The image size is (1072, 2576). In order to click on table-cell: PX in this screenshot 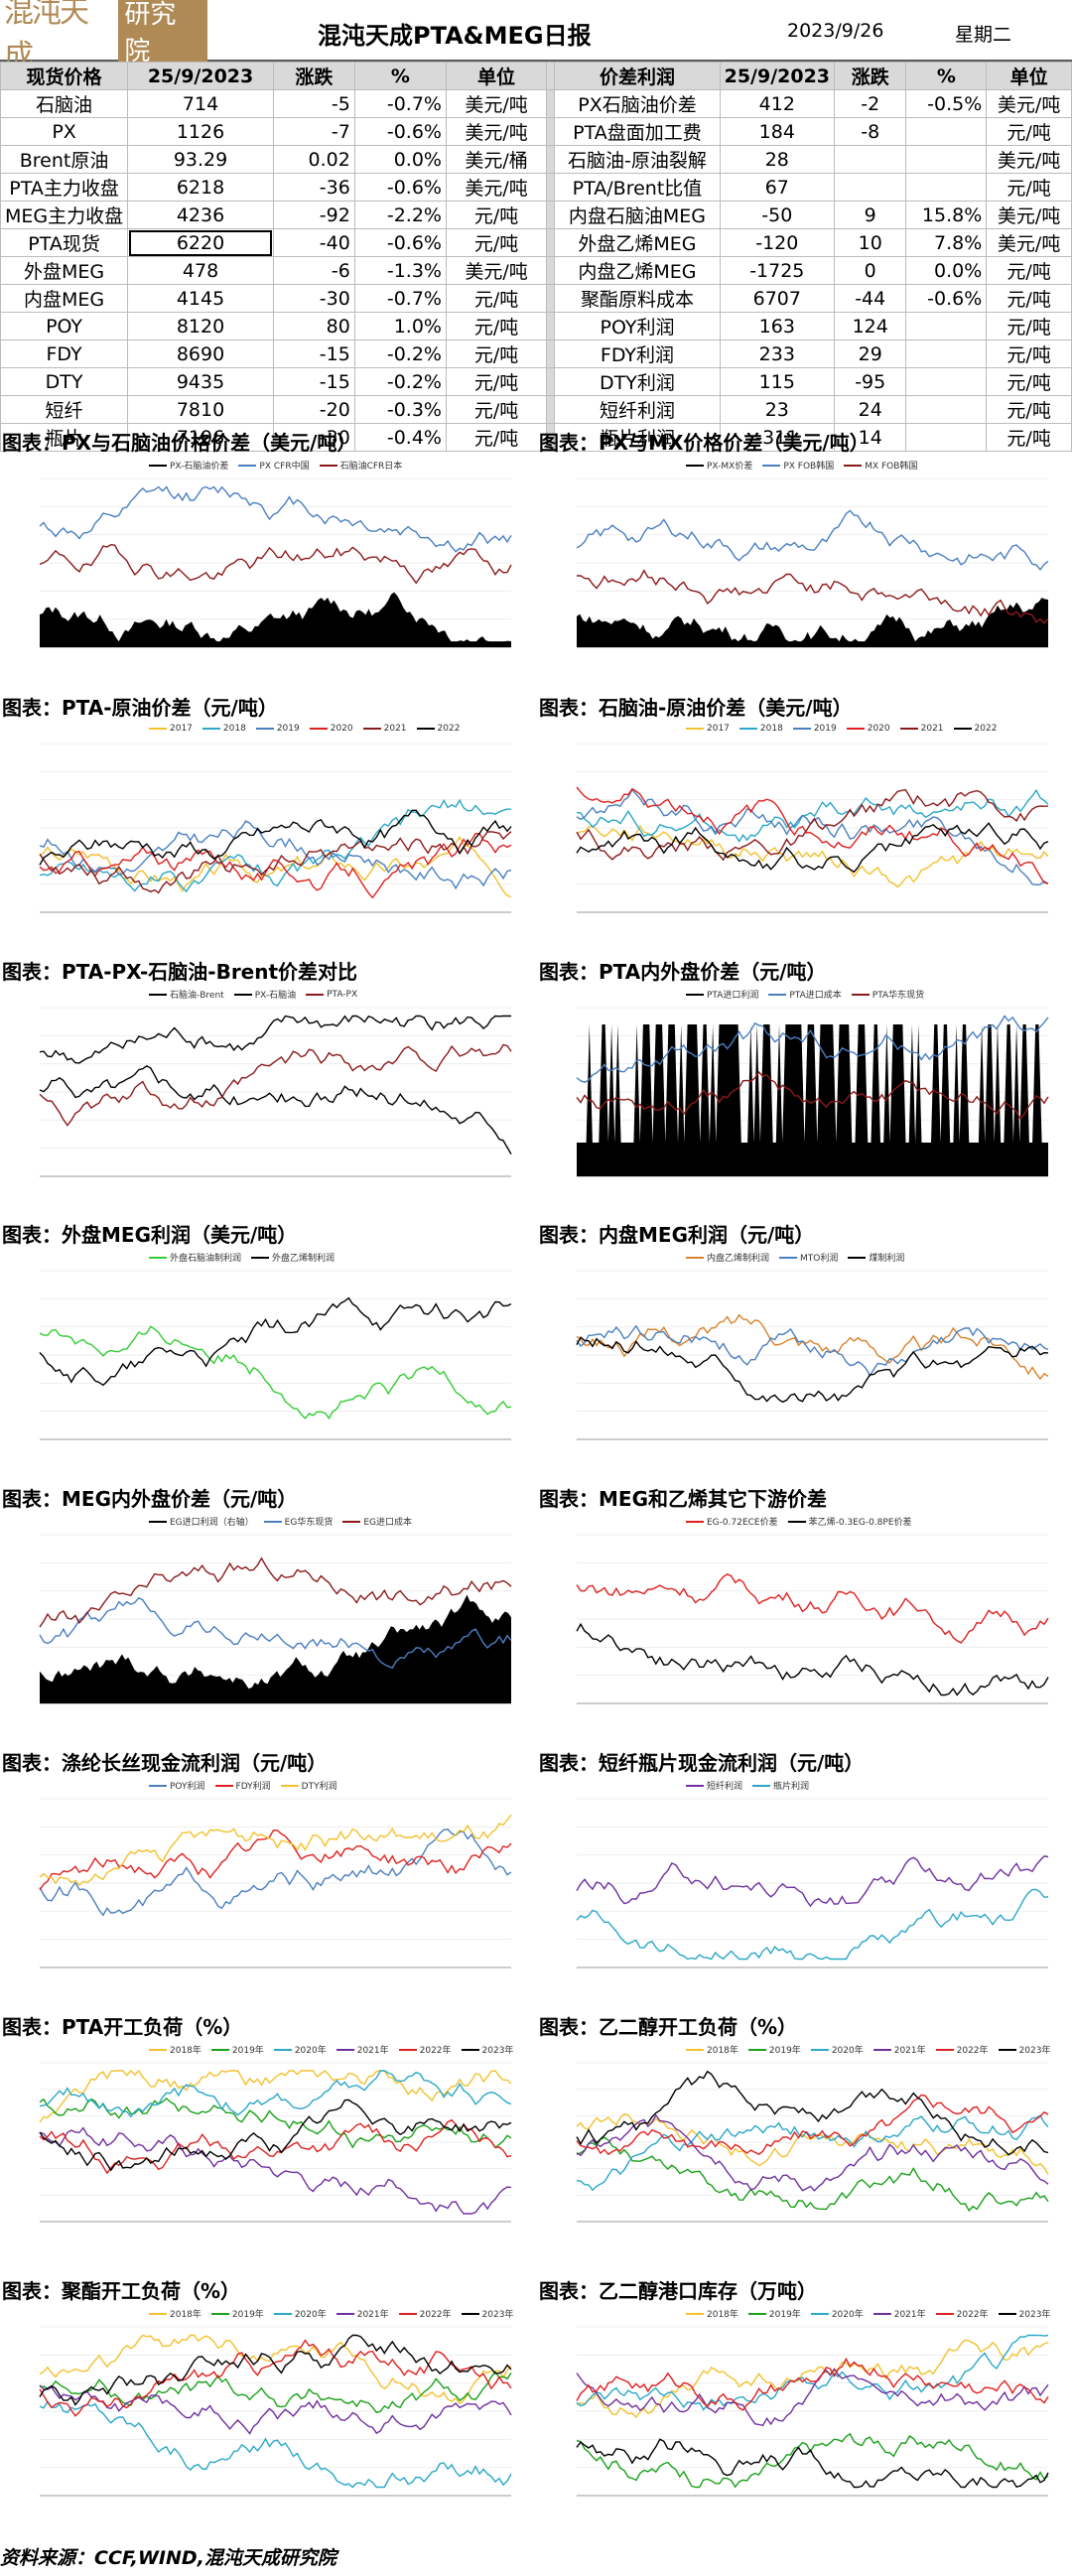, I will do `click(64, 131)`.